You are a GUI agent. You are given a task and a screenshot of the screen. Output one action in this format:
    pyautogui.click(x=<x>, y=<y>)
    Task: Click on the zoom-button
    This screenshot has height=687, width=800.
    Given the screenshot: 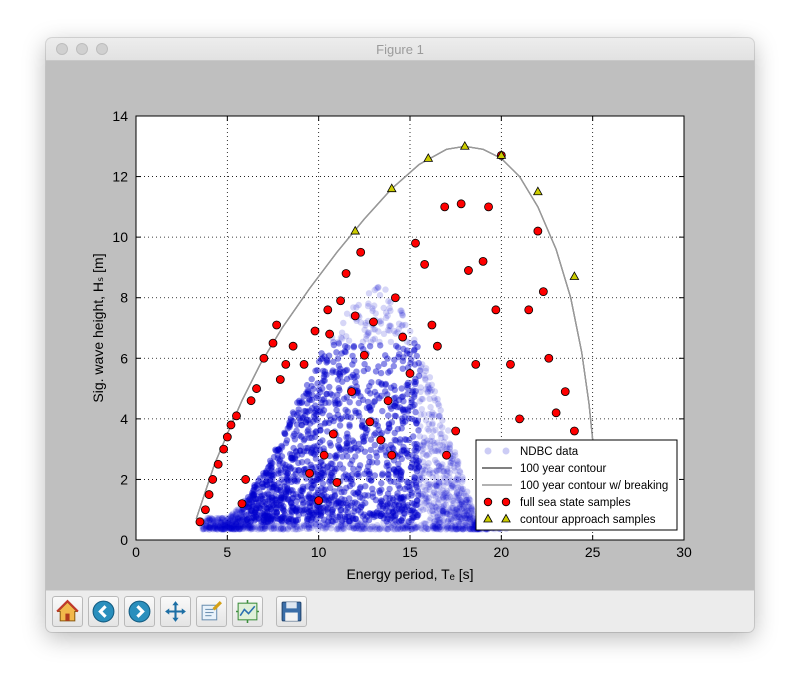 What is the action you would take?
    pyautogui.click(x=211, y=611)
    